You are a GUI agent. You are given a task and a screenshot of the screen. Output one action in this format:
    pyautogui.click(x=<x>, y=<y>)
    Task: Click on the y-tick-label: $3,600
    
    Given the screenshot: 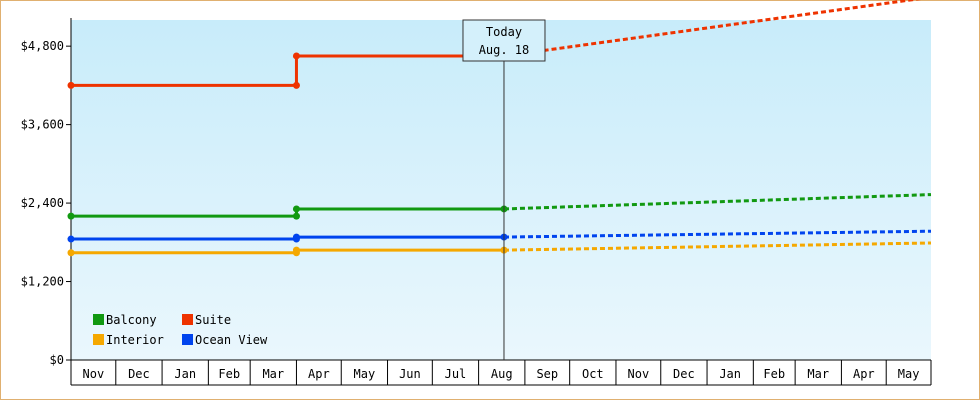 What is the action you would take?
    pyautogui.click(x=42, y=125)
    